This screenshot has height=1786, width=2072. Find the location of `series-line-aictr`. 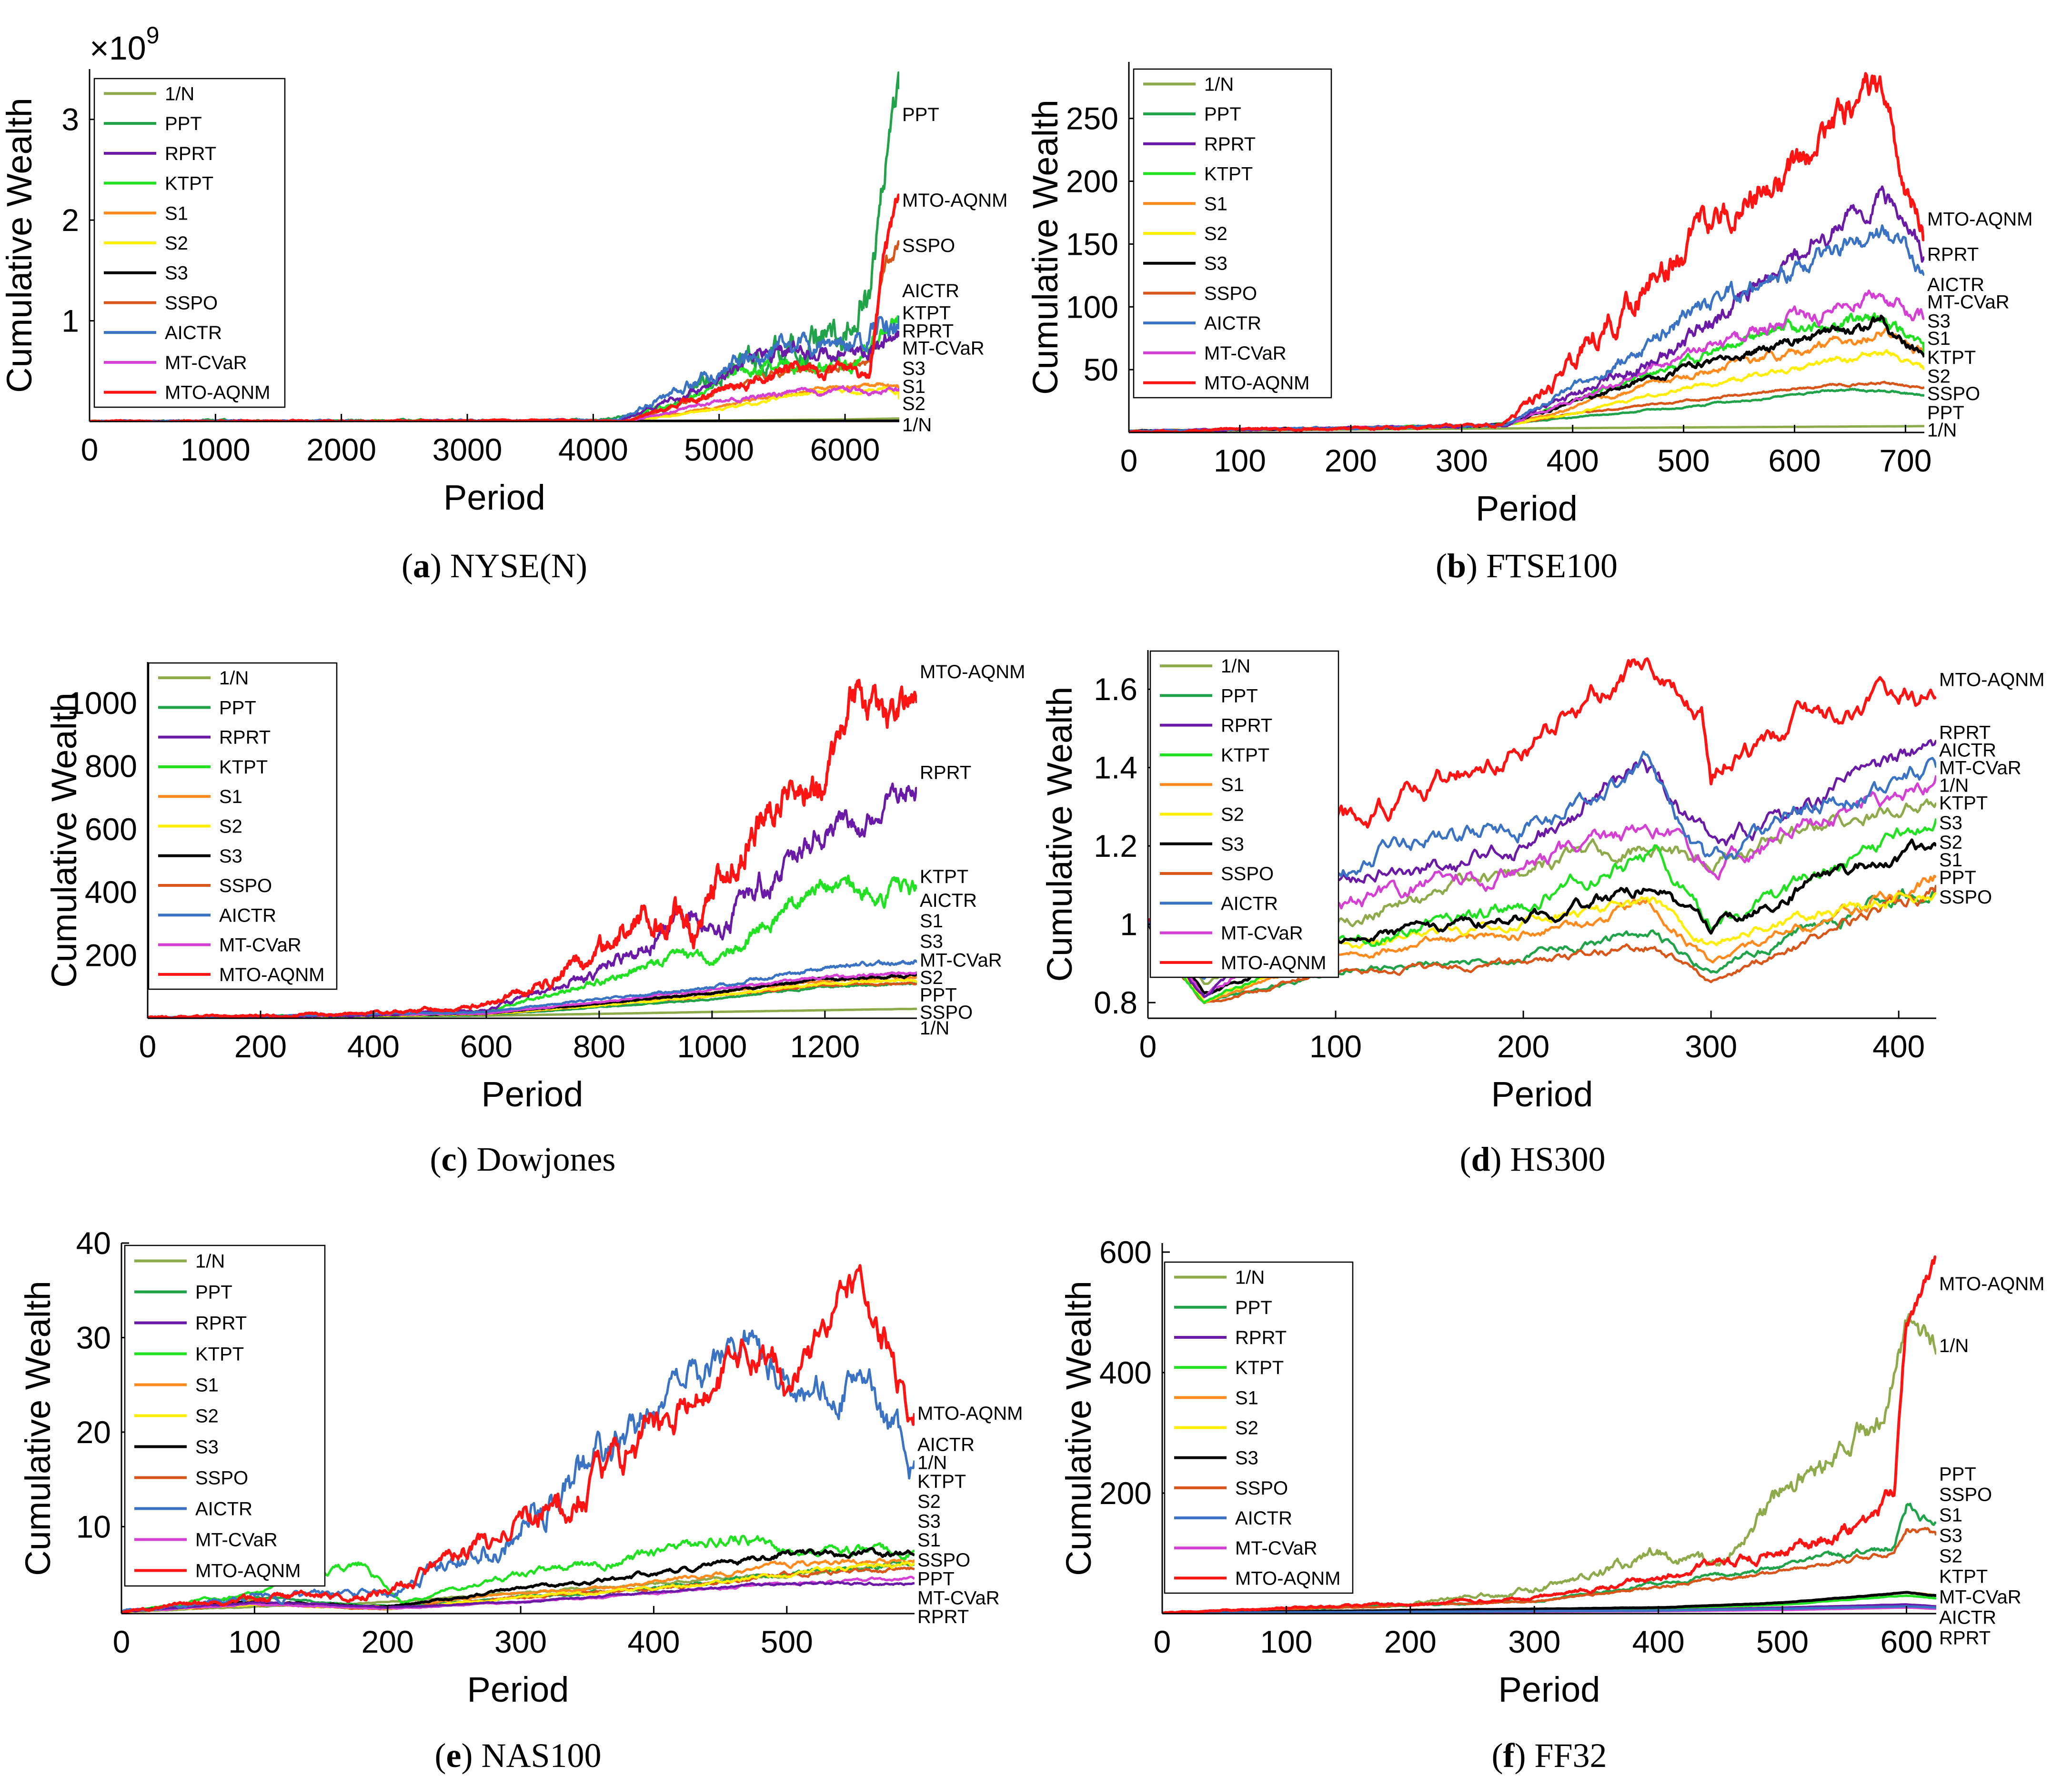

series-line-aictr is located at coordinates (518, 1471).